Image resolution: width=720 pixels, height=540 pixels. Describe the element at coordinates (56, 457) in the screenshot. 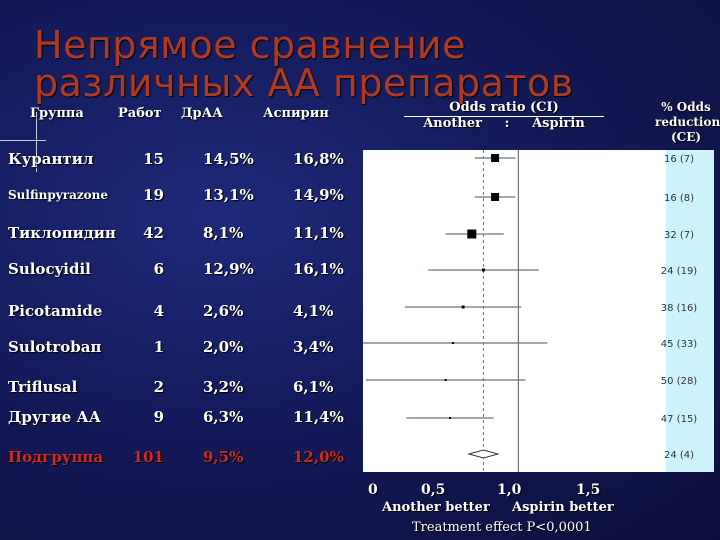

I see `row-name: Подгруппа` at that location.